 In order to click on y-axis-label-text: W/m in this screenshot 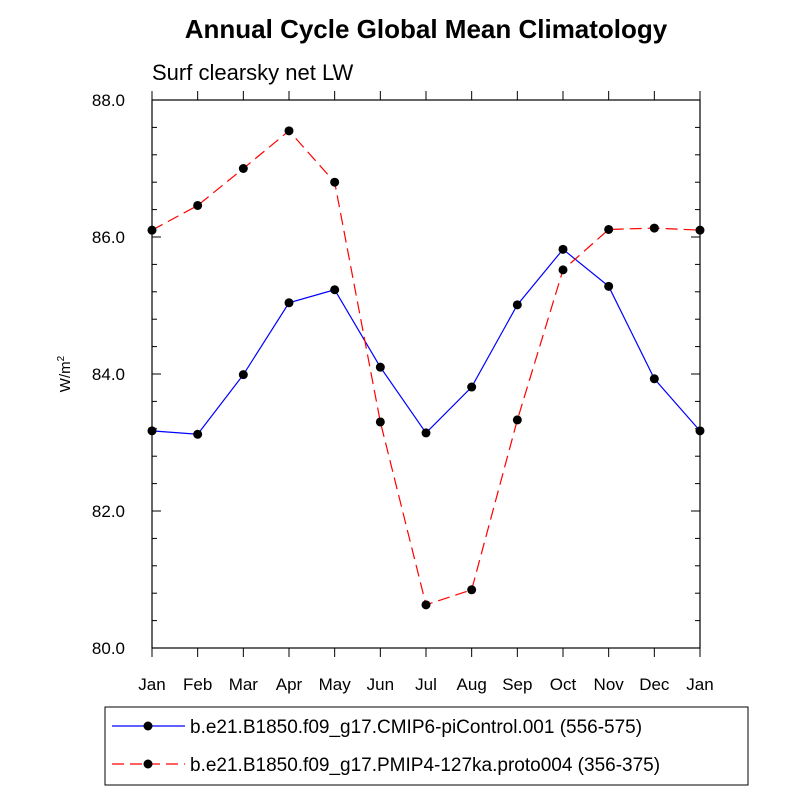, I will do `click(65, 376)`.